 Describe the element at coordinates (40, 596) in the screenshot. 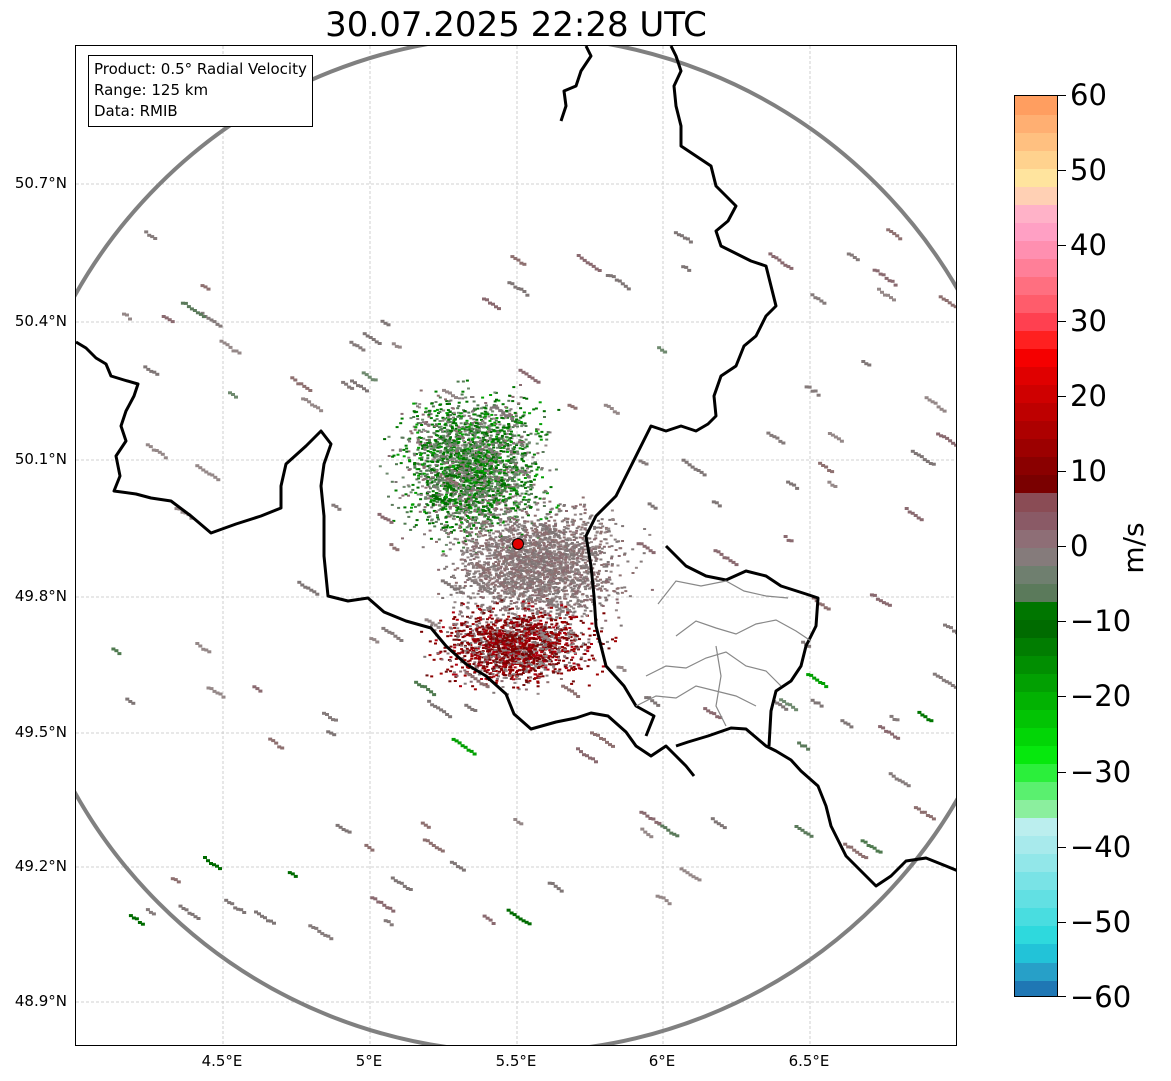

I see `latitude-label: 49.8°N` at that location.